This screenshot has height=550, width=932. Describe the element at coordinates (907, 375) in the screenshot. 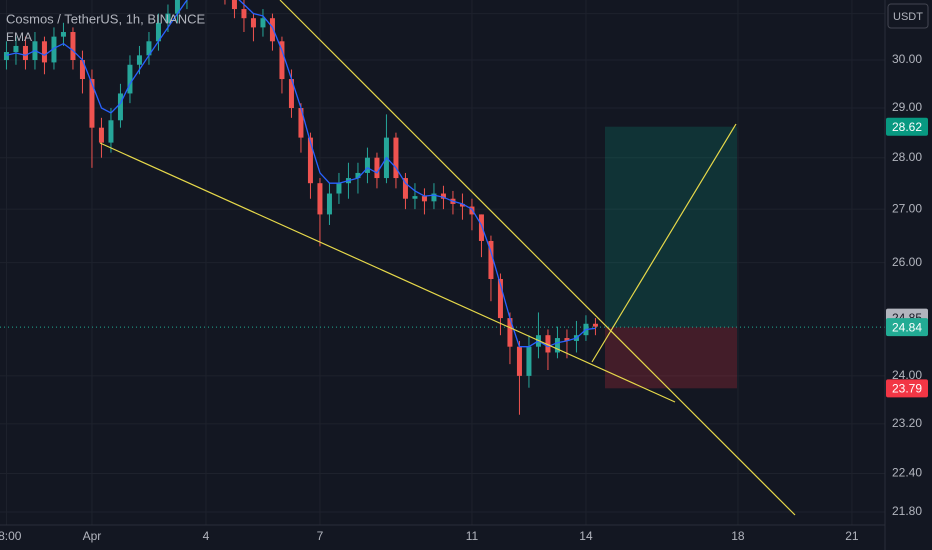

I see `y-tick-label: 24.00` at that location.